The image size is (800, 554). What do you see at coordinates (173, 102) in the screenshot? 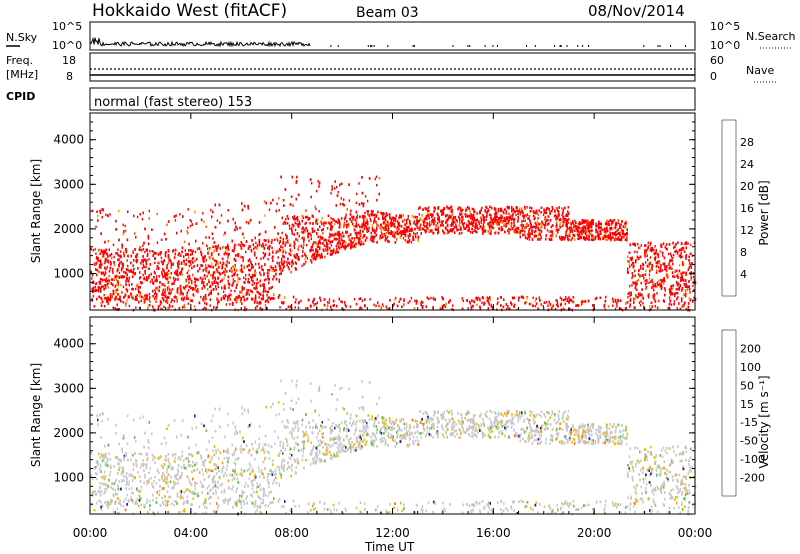
I see `cpid-text: normal (fast stereo) 153` at bounding box center [173, 102].